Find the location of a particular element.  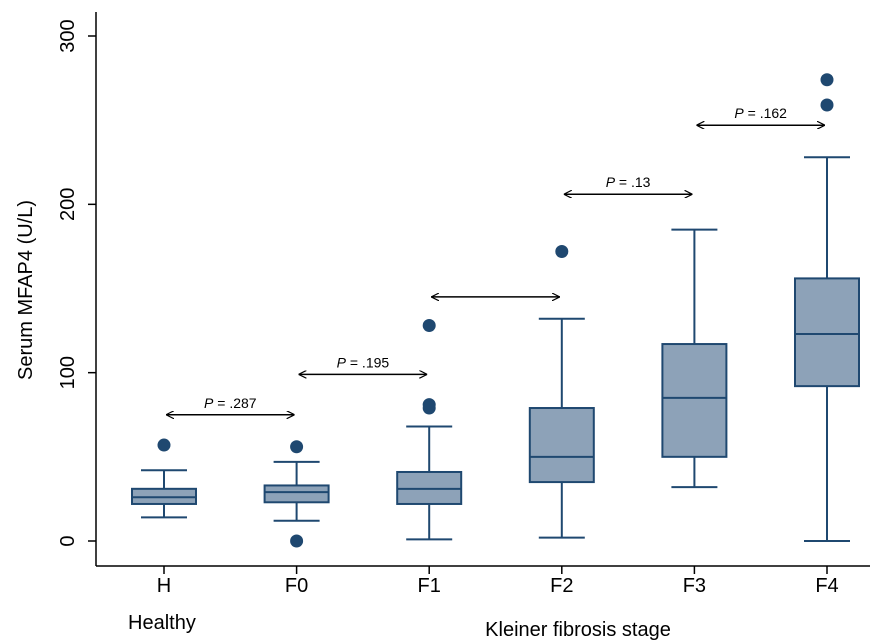

box-f1 is located at coordinates (429, 430).